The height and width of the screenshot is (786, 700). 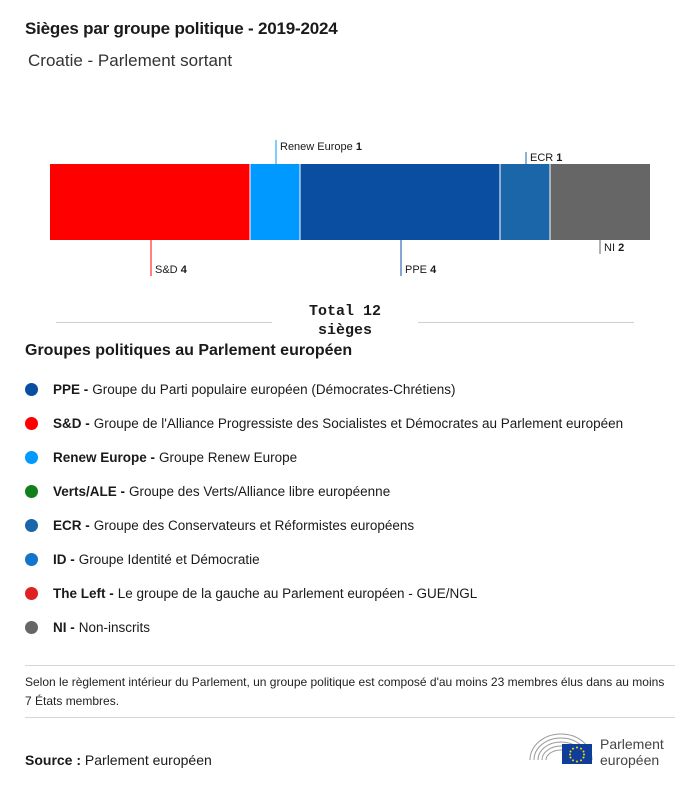 I want to click on legend-abbr: ID -, so click(x=64, y=559).